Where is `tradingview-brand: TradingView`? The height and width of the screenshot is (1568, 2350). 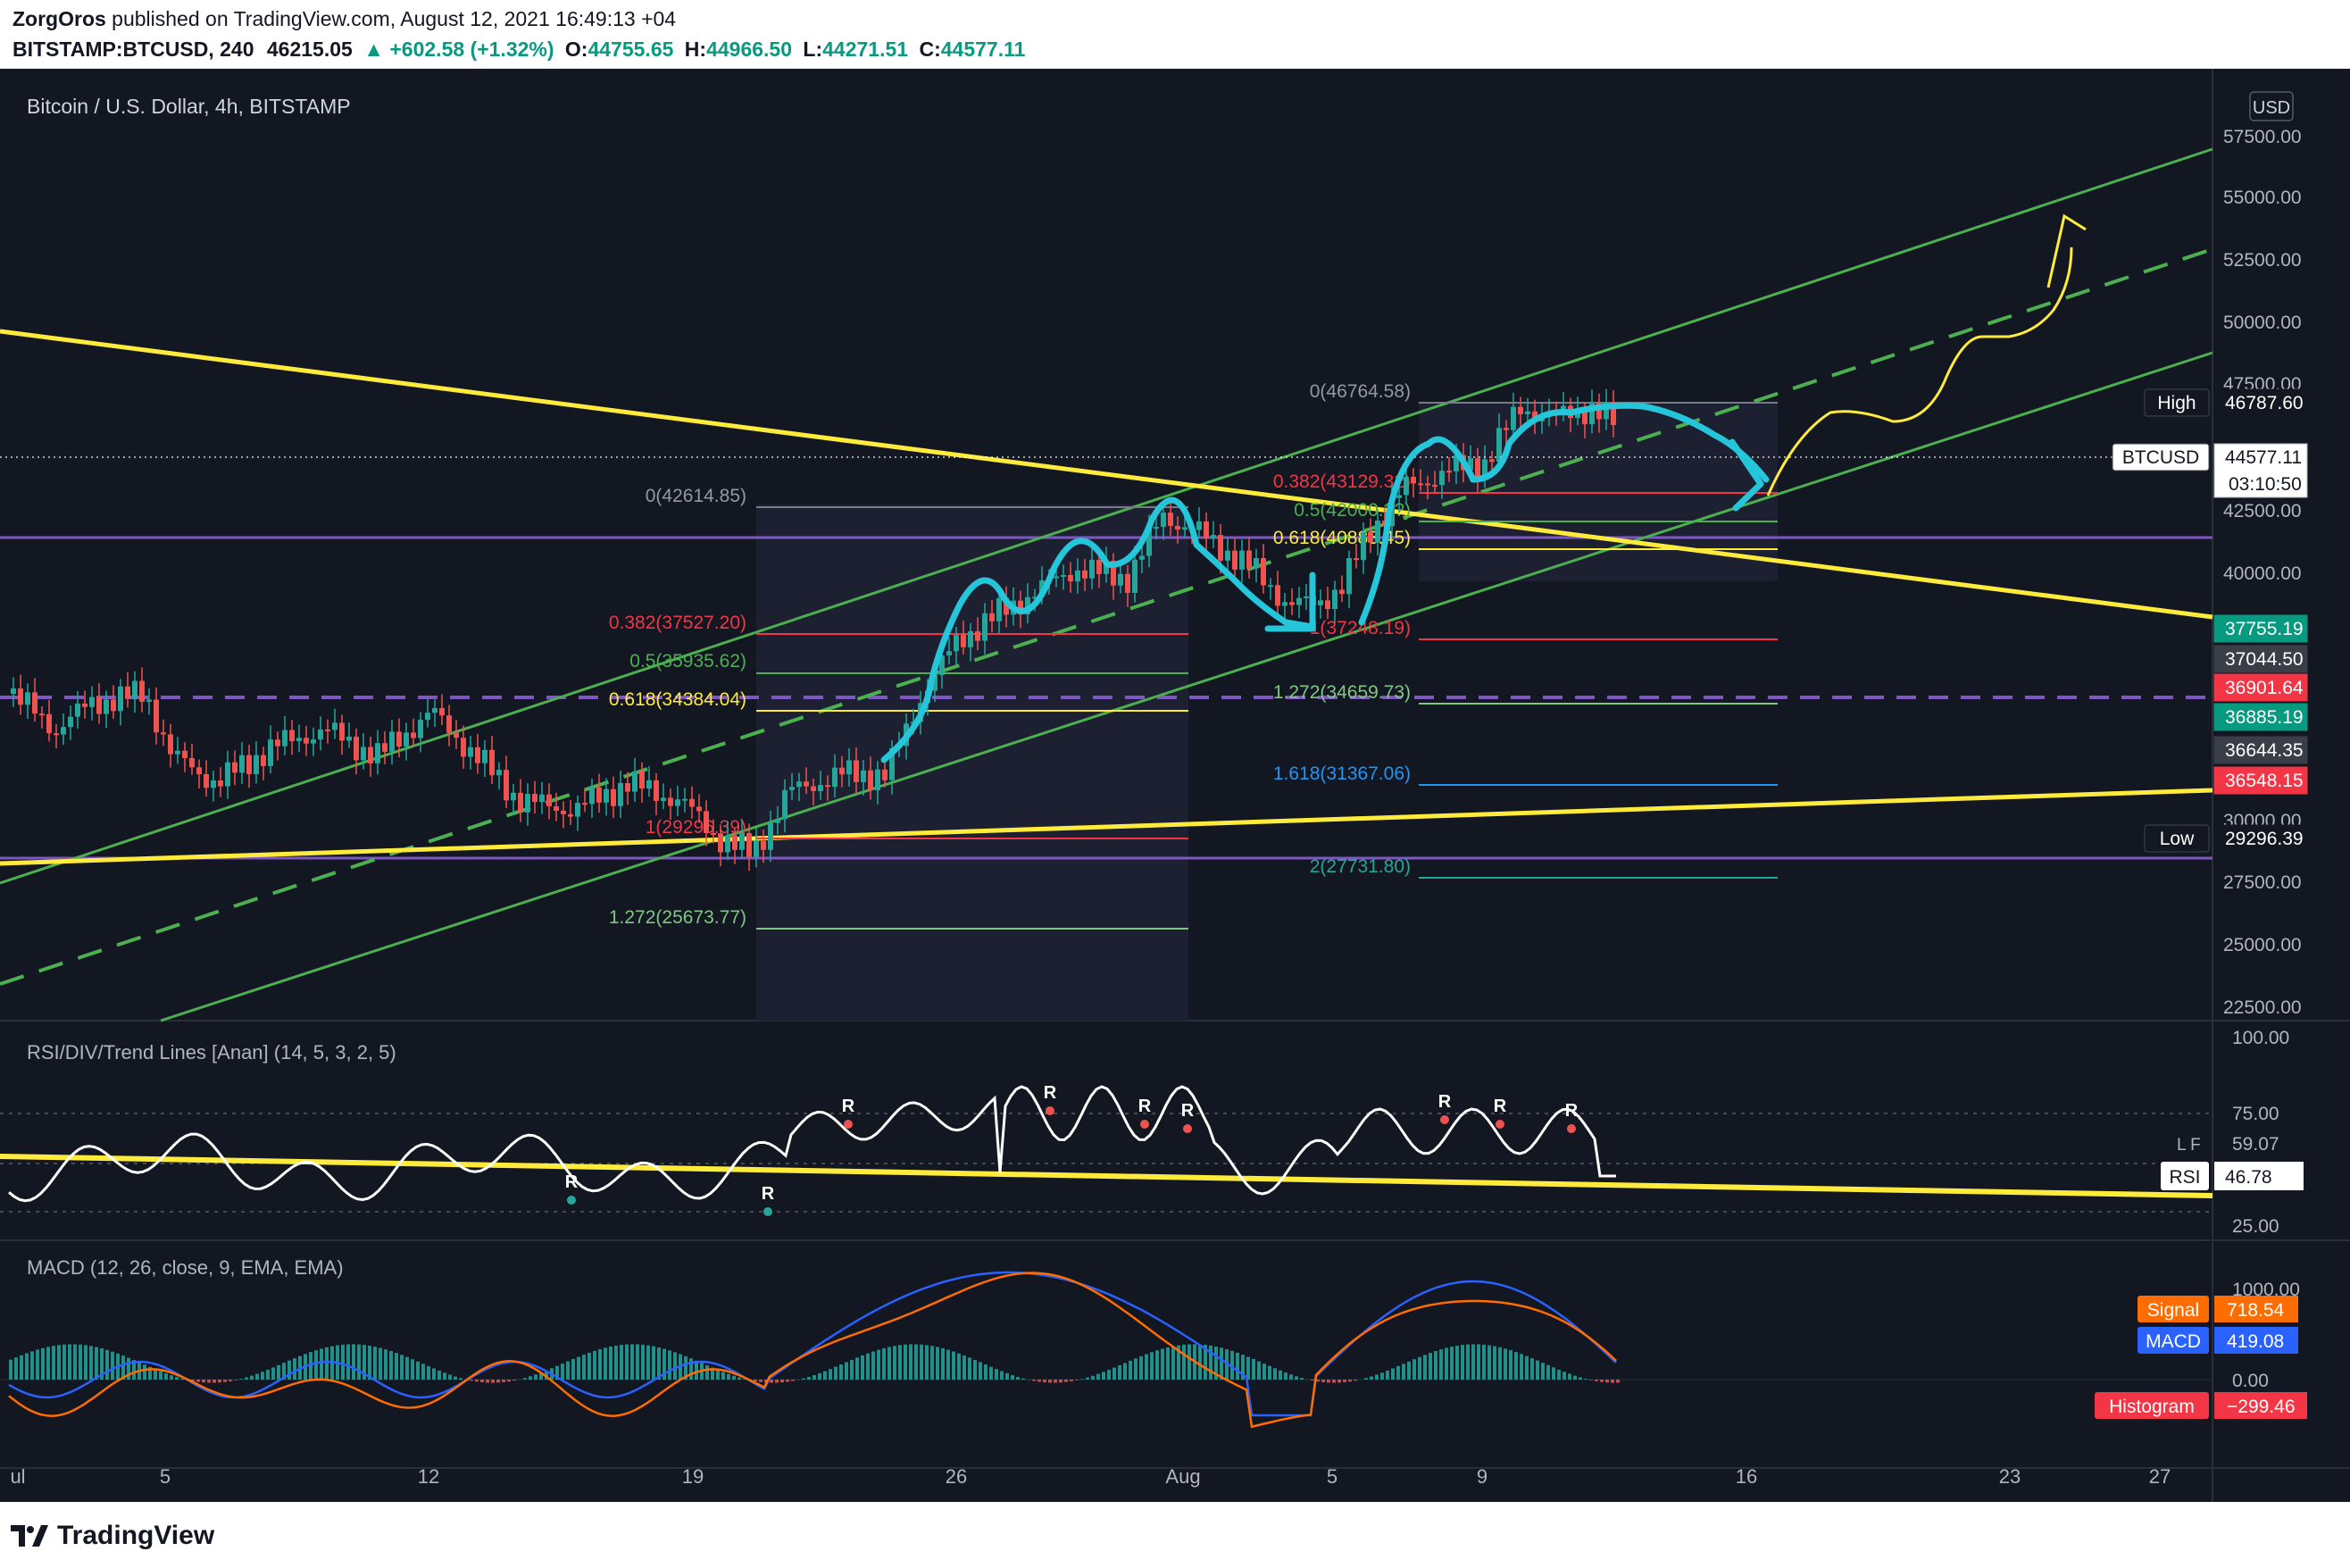 tradingview-brand: TradingView is located at coordinates (136, 1535).